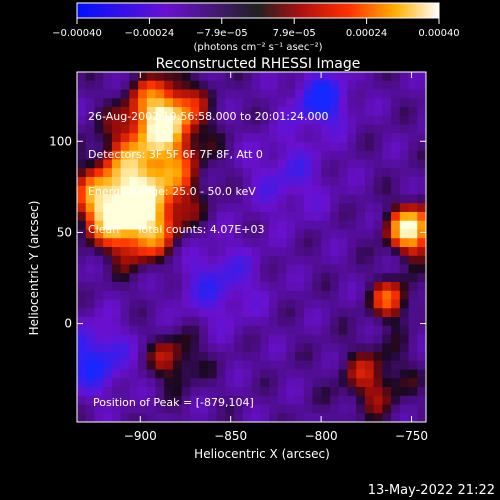 The image size is (500, 500). Describe the element at coordinates (68, 324) in the screenshot. I see `y-tick-label: 0` at that location.